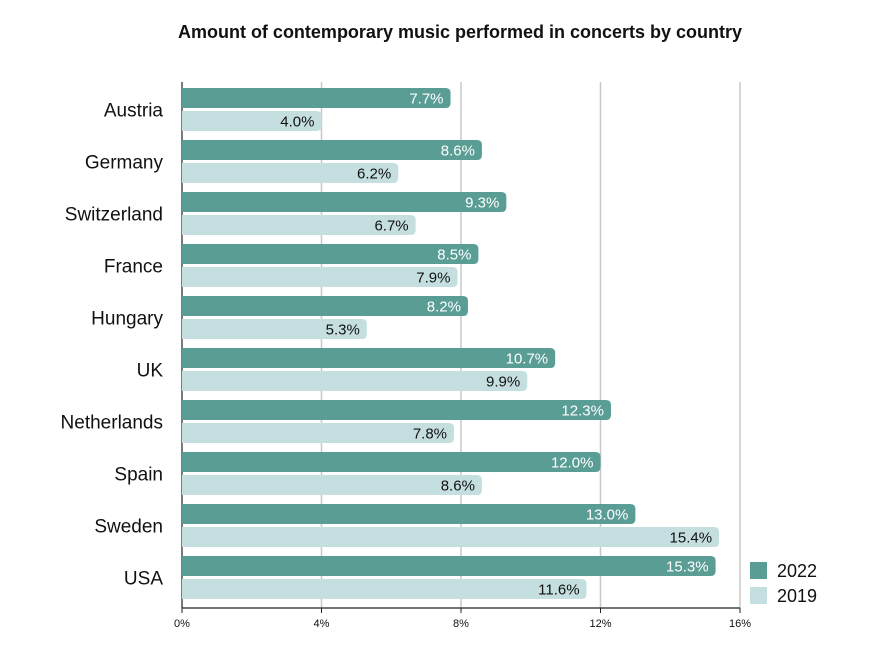 Image resolution: width=875 pixels, height=663 pixels. I want to click on data-label-2022: 7.7%, so click(426, 99).